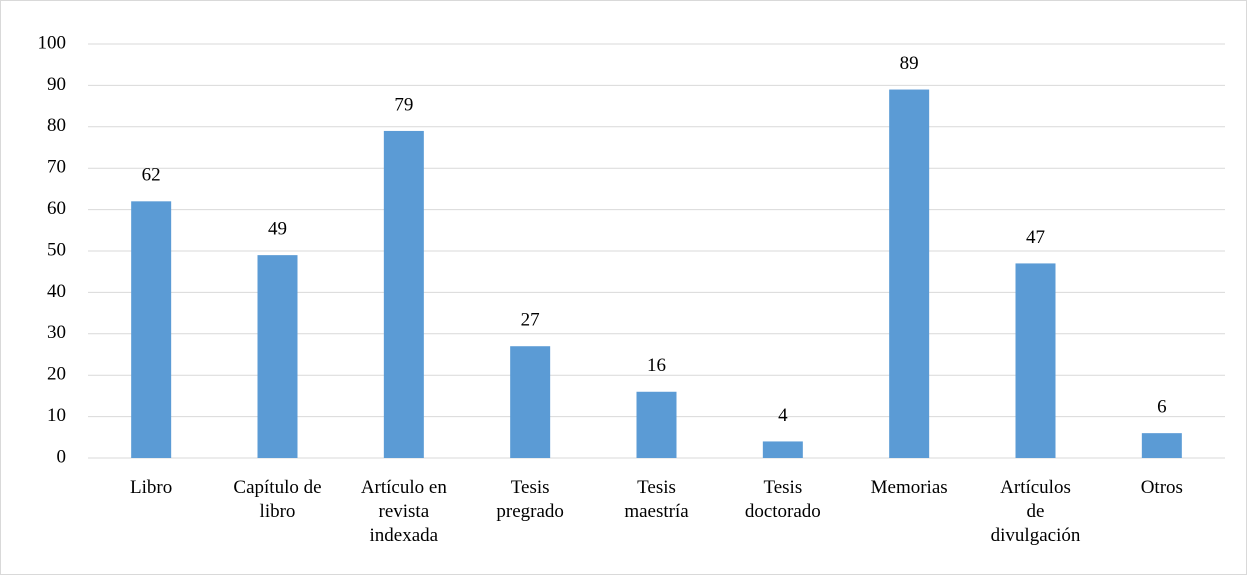 This screenshot has width=1247, height=575. Describe the element at coordinates (403, 511) in the screenshot. I see `x-tick-label: Artículo en revista indexada` at that location.